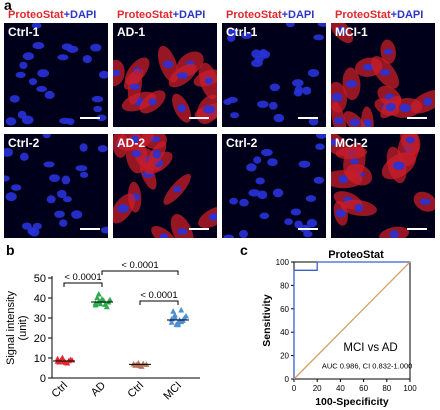 The width and height of the screenshot is (440, 410). What do you see at coordinates (363, 388) in the screenshot?
I see `x-tick-label: 60` at bounding box center [363, 388].